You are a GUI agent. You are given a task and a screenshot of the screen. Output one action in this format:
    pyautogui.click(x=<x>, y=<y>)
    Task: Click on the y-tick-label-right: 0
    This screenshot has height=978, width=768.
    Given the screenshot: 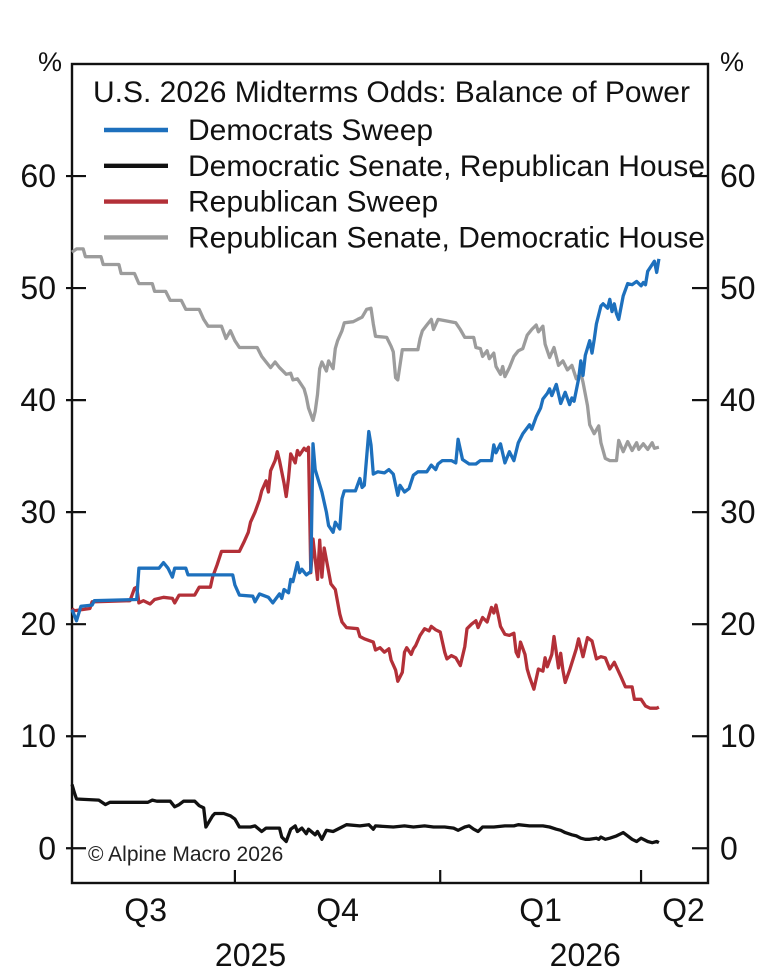 What is the action you would take?
    pyautogui.click(x=729, y=848)
    